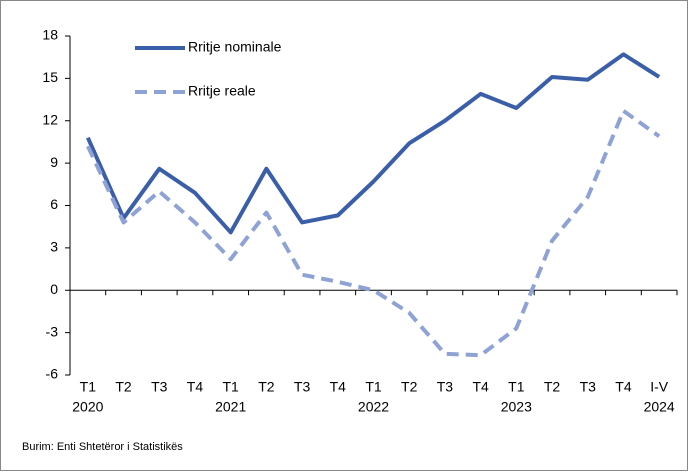  Describe the element at coordinates (50, 35) in the screenshot. I see `y-tick-label: 18` at that location.